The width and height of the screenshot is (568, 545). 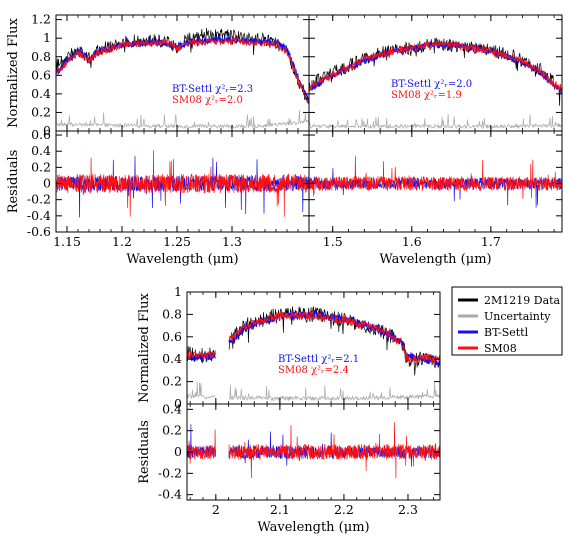 What do you see at coordinates (182, 259) in the screenshot?
I see `panel-J-xlabel: Wavelength (μm)` at bounding box center [182, 259].